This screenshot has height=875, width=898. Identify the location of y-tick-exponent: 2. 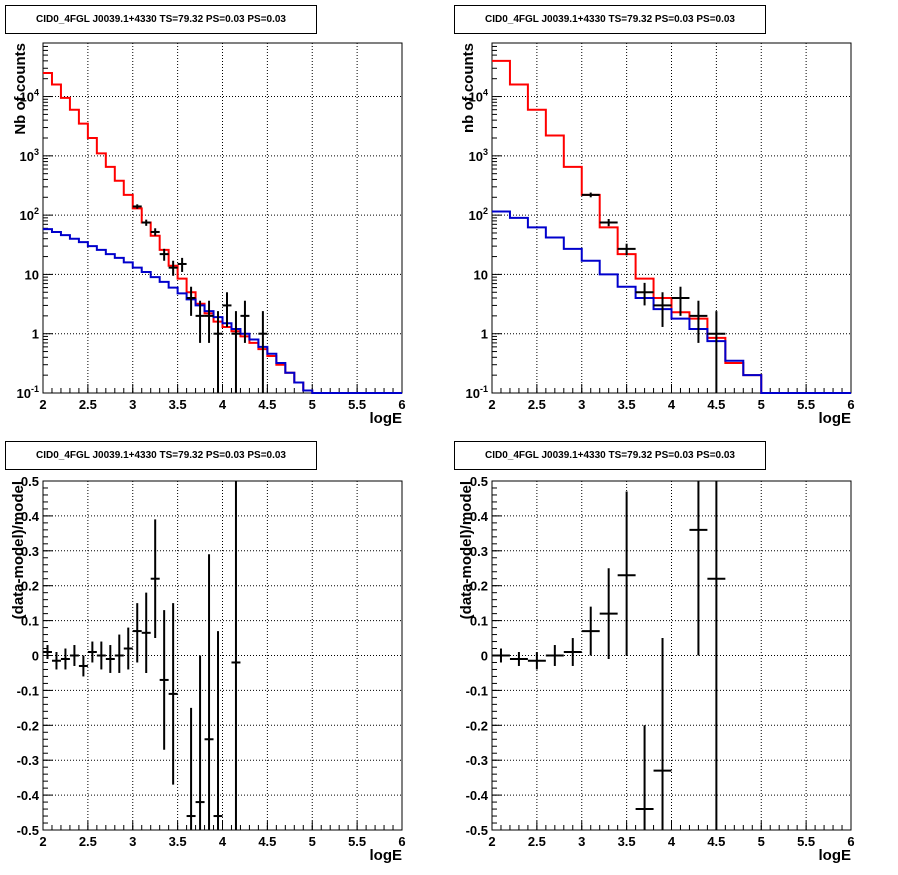
(485, 211).